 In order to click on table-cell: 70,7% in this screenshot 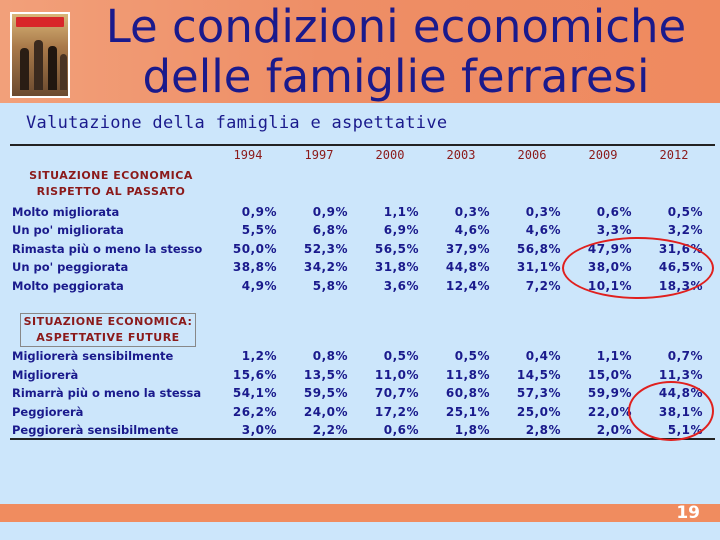, I will do `click(396, 393)`.